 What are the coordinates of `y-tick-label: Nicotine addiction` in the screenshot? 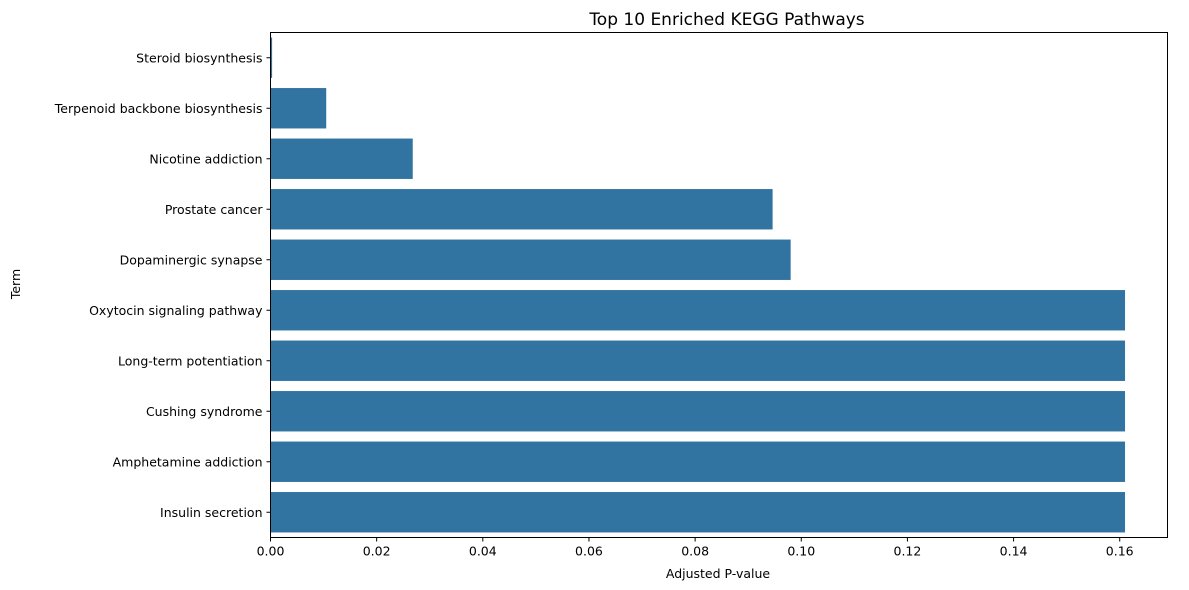 It's located at (205, 158).